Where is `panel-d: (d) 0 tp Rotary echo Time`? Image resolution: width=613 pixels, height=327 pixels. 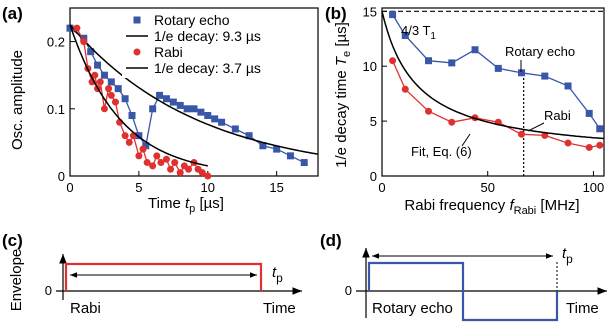
panel-d: (d) 0 tp Rotary echo Time is located at coordinates (463, 276).